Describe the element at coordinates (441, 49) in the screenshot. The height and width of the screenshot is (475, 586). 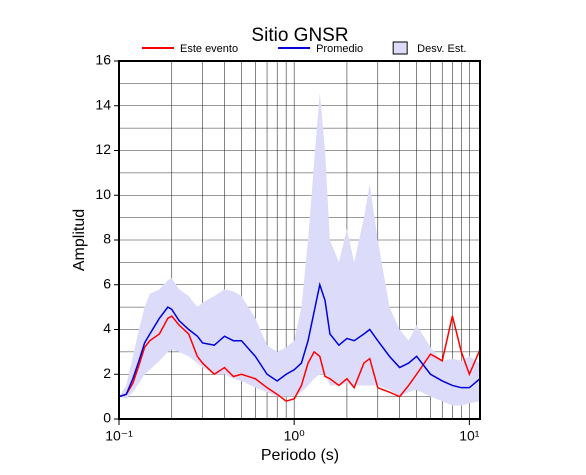
I see `legend-label: Desv. Est.` at that location.